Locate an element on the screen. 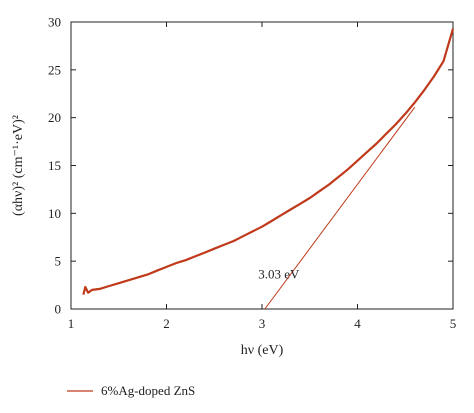 This screenshot has height=413, width=474. x-tick-label: 1 is located at coordinates (71, 323).